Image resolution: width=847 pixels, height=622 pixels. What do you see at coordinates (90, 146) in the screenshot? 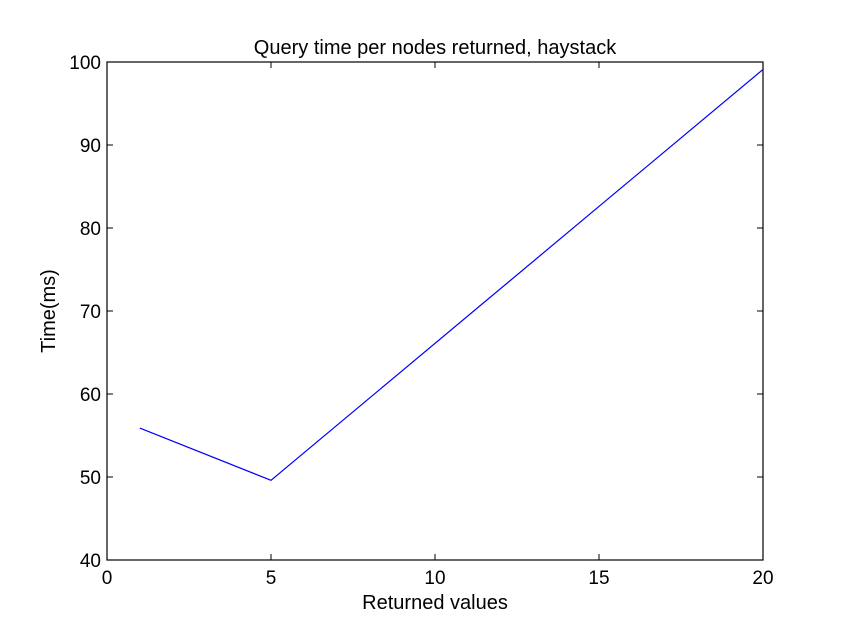
I see `y-tick-label: 90` at bounding box center [90, 146].